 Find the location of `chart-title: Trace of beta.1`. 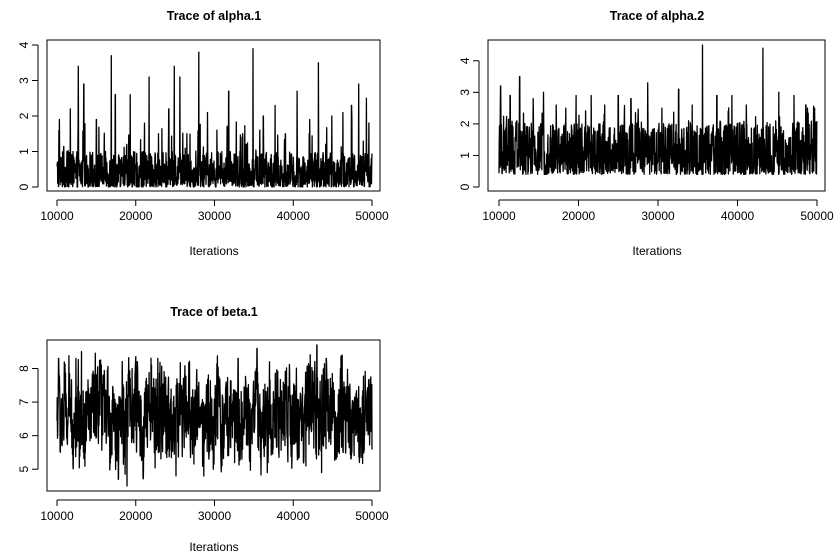

chart-title: Trace of beta.1 is located at coordinates (214, 312).